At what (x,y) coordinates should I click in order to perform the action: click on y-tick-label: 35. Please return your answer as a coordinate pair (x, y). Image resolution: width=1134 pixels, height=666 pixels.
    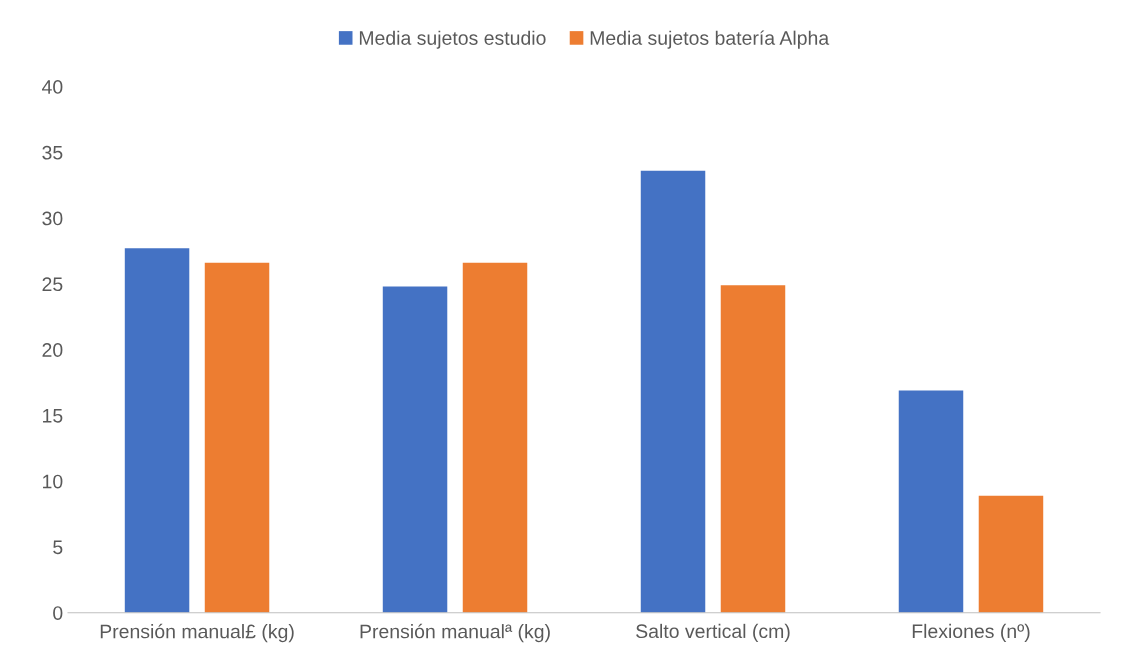
    Looking at the image, I should click on (52, 152).